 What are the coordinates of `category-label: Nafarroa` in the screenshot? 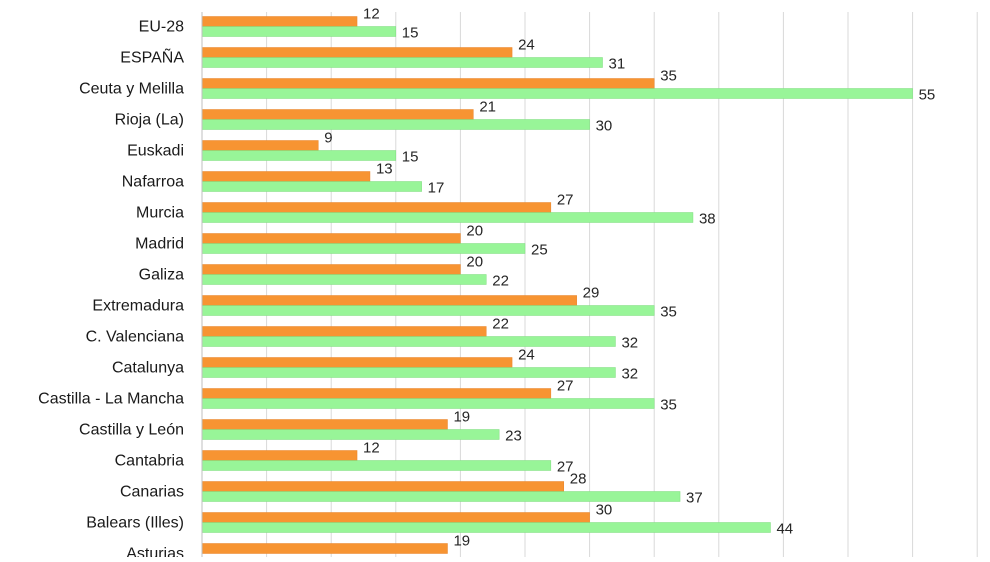 It's located at (153, 182).